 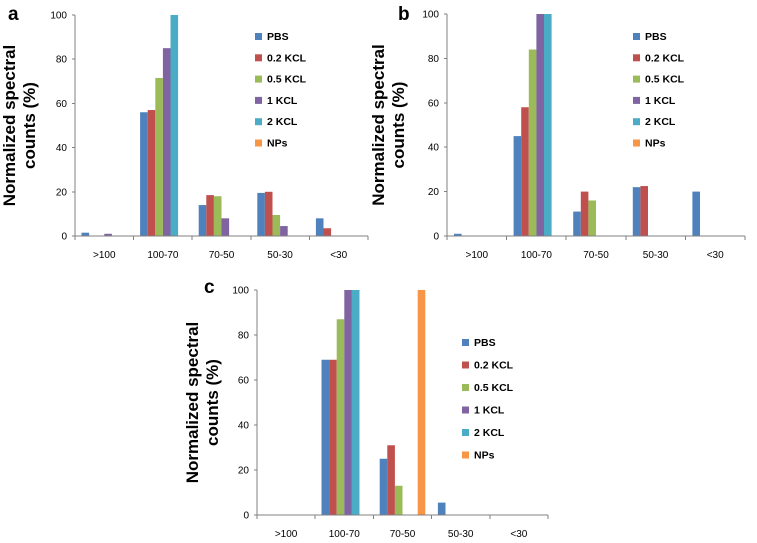 I want to click on panel-letter: b, so click(x=404, y=14).